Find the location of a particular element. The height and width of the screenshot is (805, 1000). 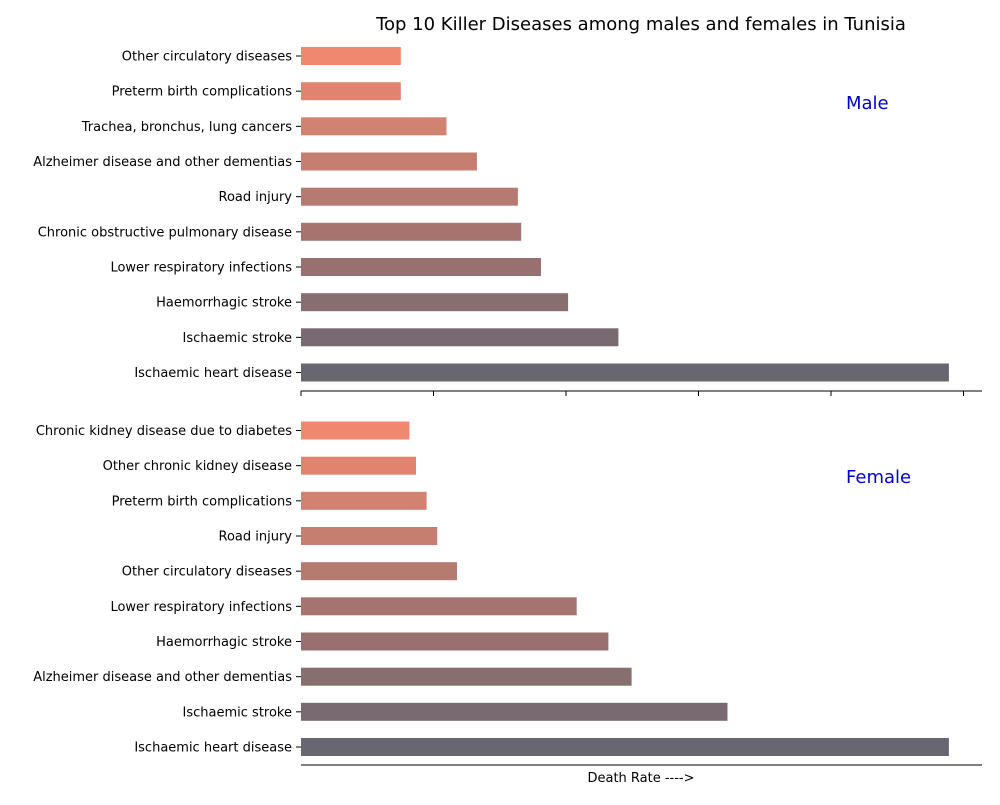

female-category-label: Lower respiratory infections is located at coordinates (201, 607).